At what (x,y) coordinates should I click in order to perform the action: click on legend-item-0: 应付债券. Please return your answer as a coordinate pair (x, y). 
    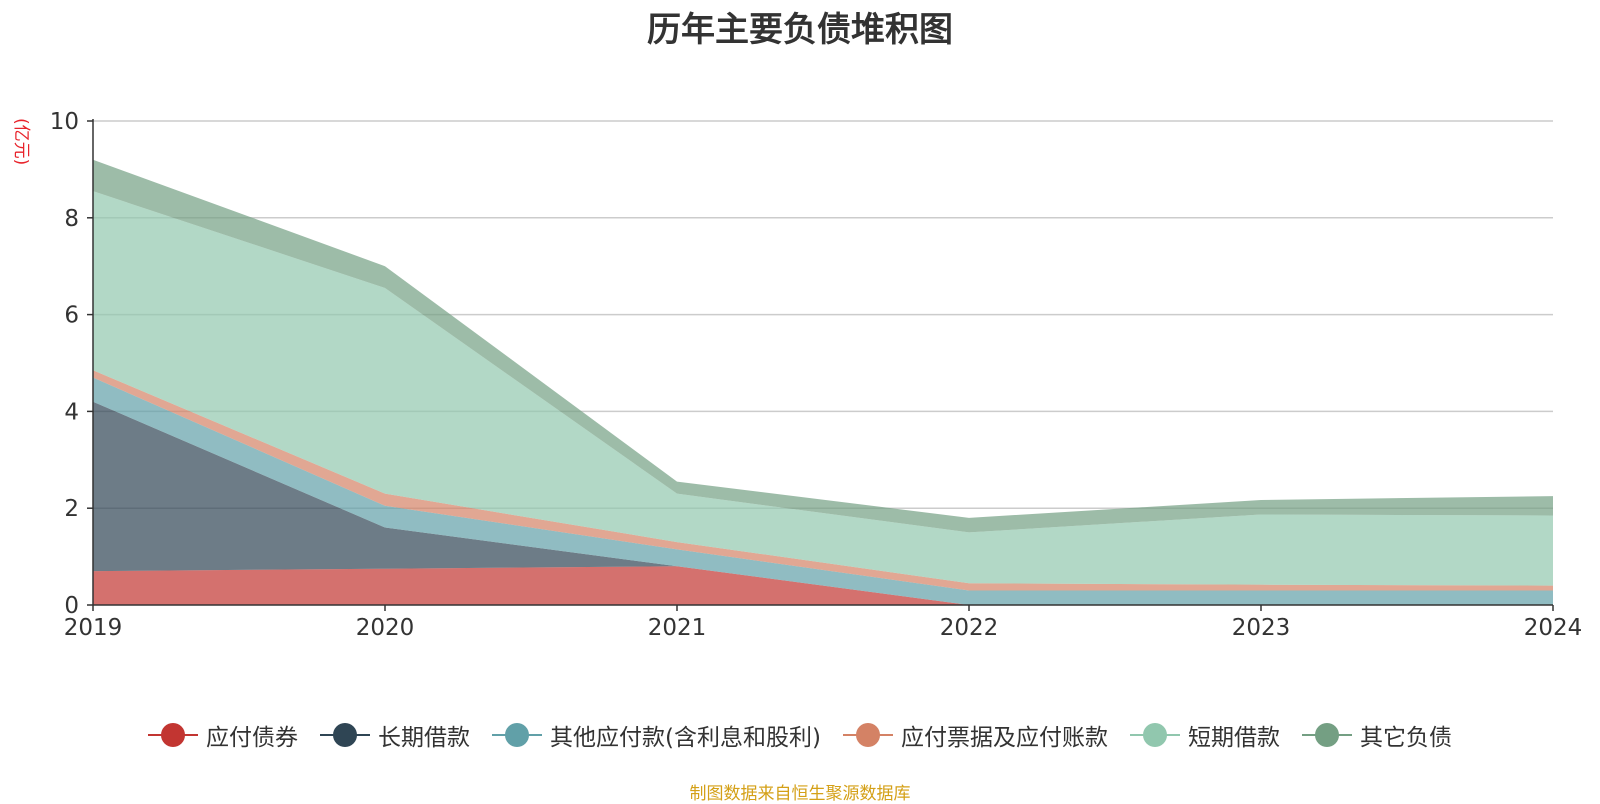
    Looking at the image, I should click on (223, 735).